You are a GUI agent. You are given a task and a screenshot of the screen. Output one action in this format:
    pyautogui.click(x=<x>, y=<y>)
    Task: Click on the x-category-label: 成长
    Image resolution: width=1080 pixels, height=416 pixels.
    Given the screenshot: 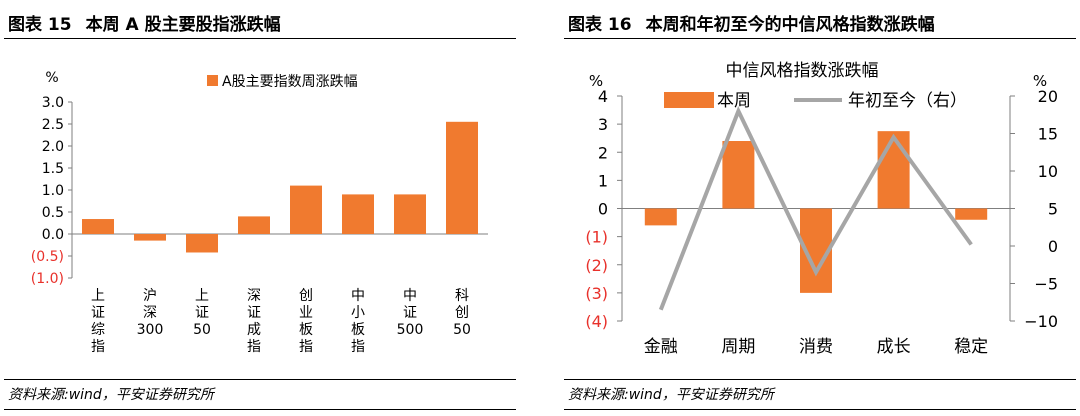 What is the action you would take?
    pyautogui.click(x=894, y=347)
    